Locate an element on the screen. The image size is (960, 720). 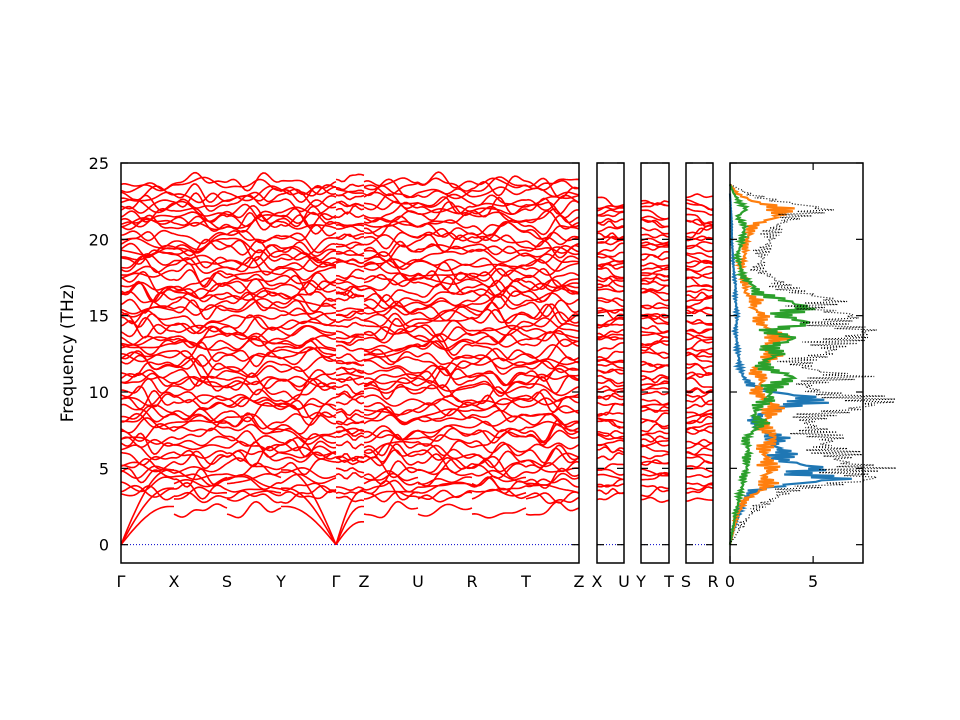
dos-x-tick-label: 0 is located at coordinates (730, 581).